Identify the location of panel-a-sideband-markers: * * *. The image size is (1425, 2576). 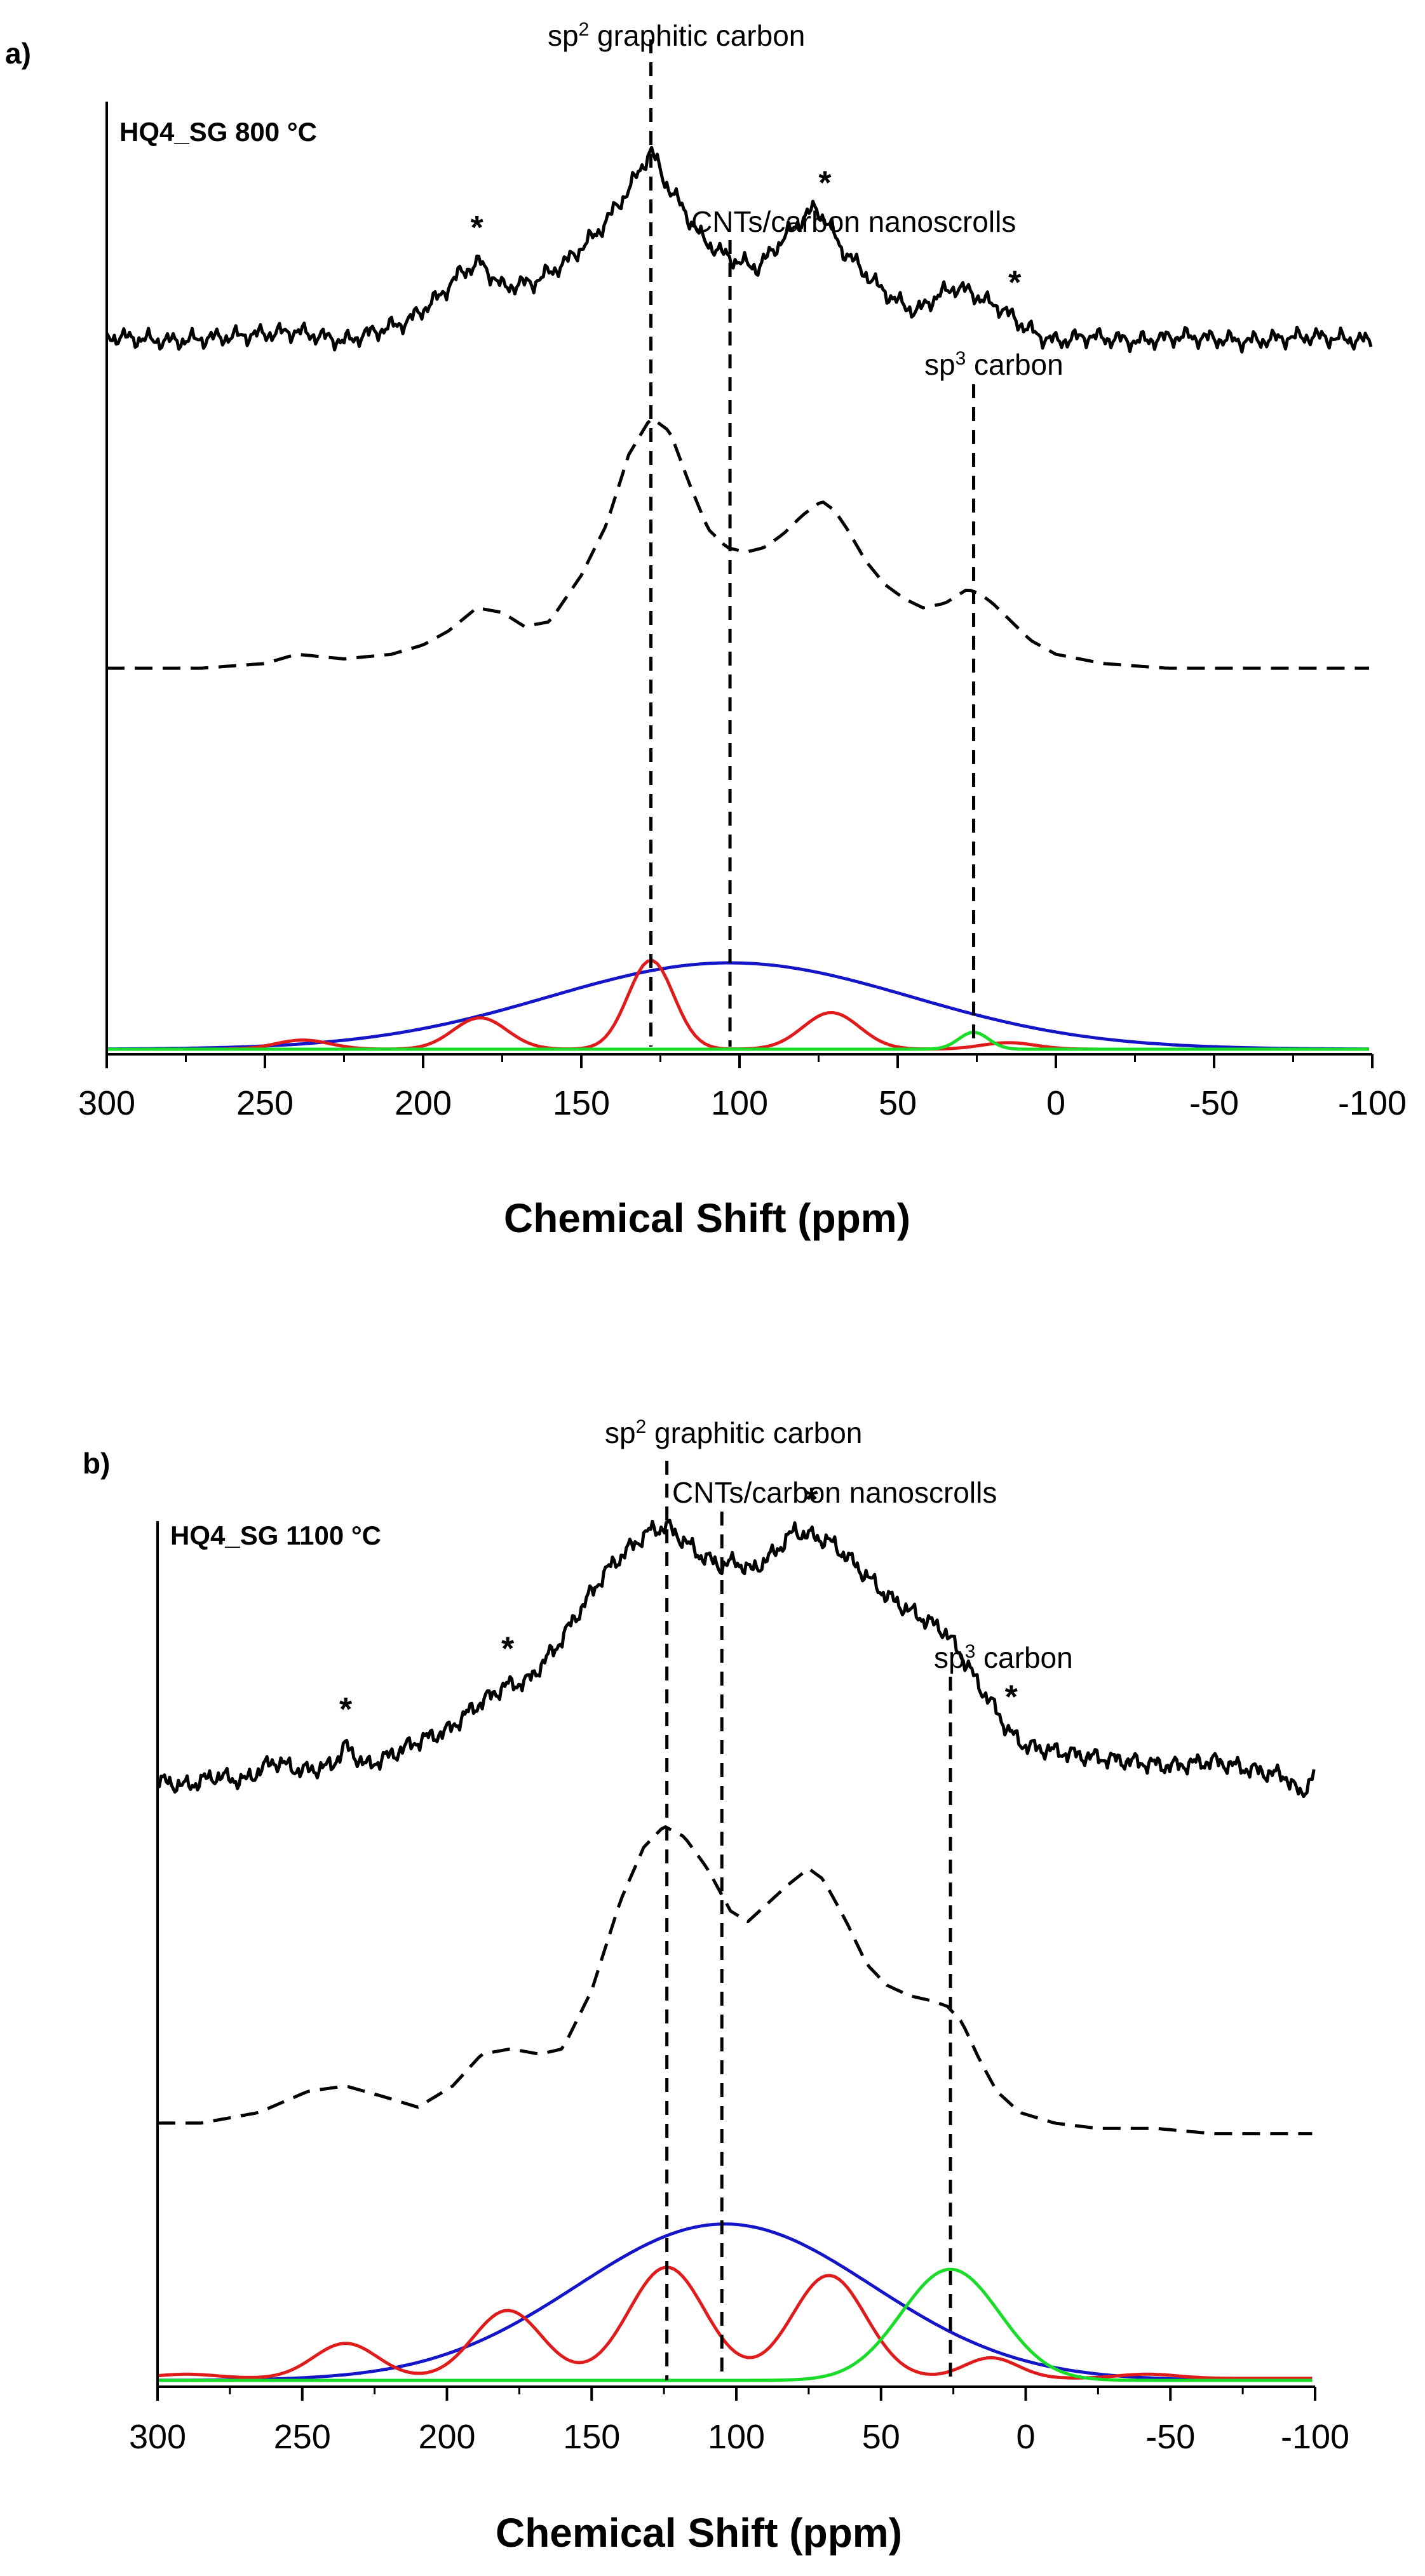
(747, 232).